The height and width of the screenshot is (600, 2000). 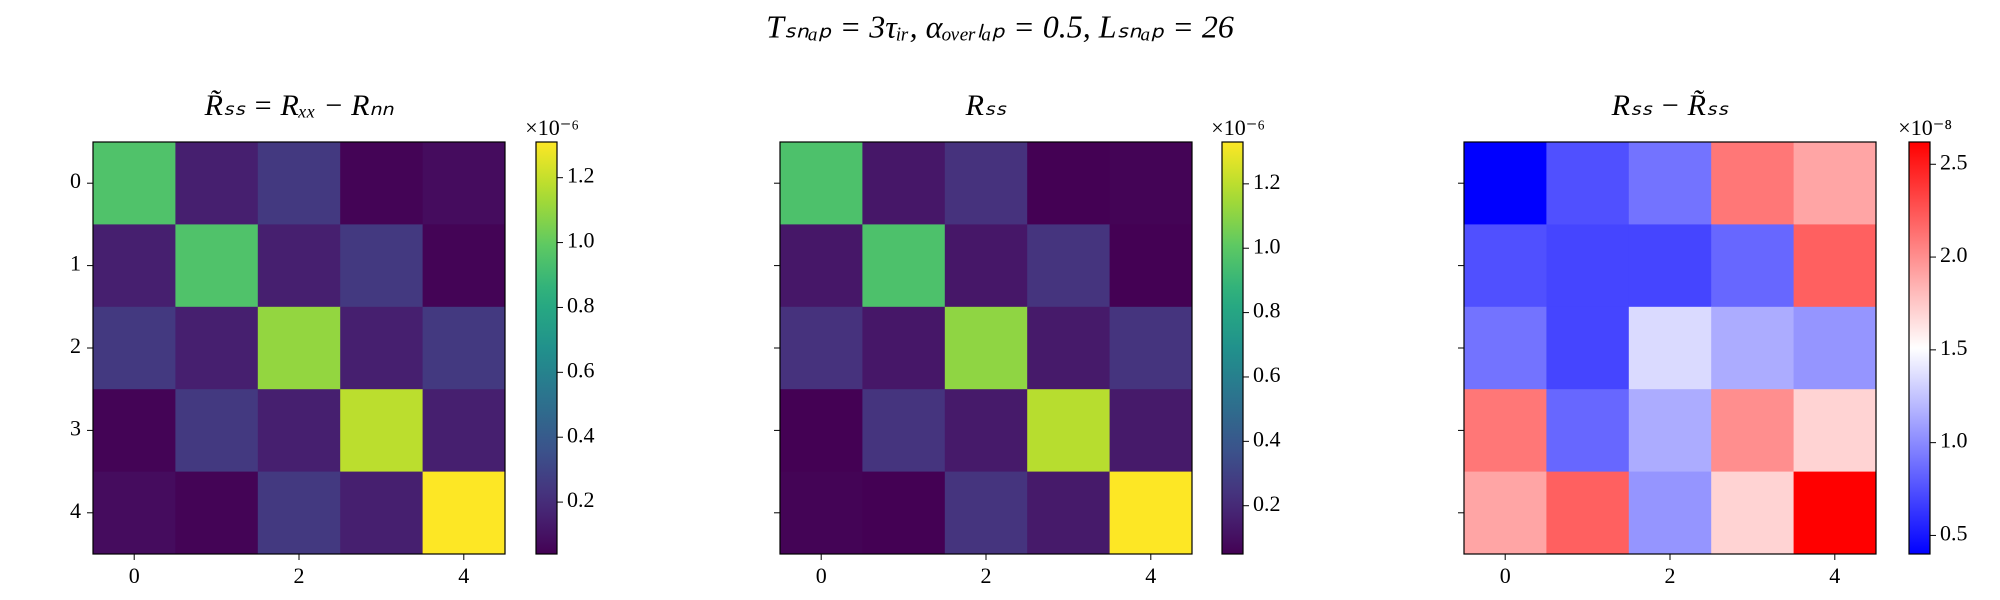 What do you see at coordinates (1000, 26) in the screenshot?
I see `figure-title: Tₛₙₐₚ = 3τᵢᵣ, αₒᵥₑᵣₗₐₚ = 0.5, Lₛₙₐₚ = 26` at bounding box center [1000, 26].